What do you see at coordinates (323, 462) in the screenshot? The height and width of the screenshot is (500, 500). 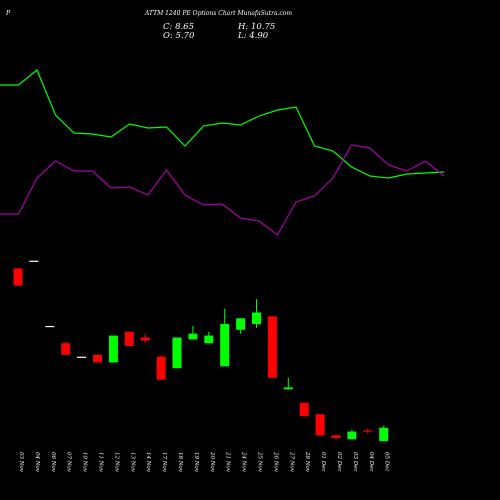 I see `x-tick-label: 01 Dec` at bounding box center [323, 462].